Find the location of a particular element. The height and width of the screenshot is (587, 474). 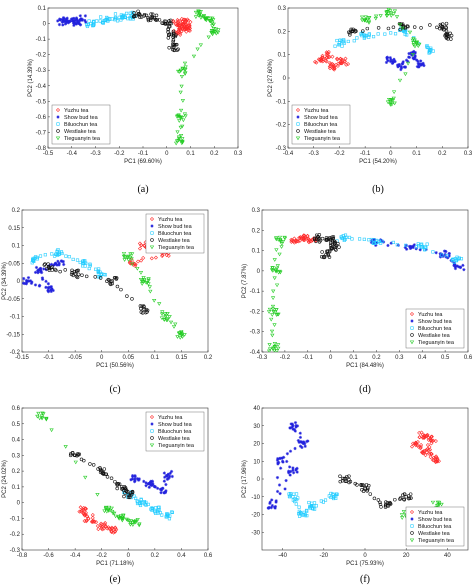

panel-caption: (b) is located at coordinates (378, 189).